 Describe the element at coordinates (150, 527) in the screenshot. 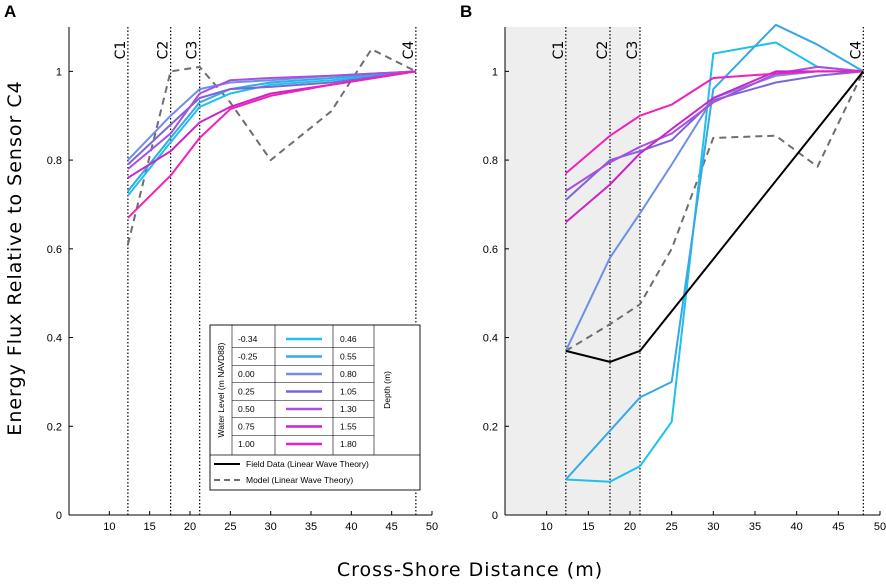

I see `panel-a-x-tick-label: 15` at that location.